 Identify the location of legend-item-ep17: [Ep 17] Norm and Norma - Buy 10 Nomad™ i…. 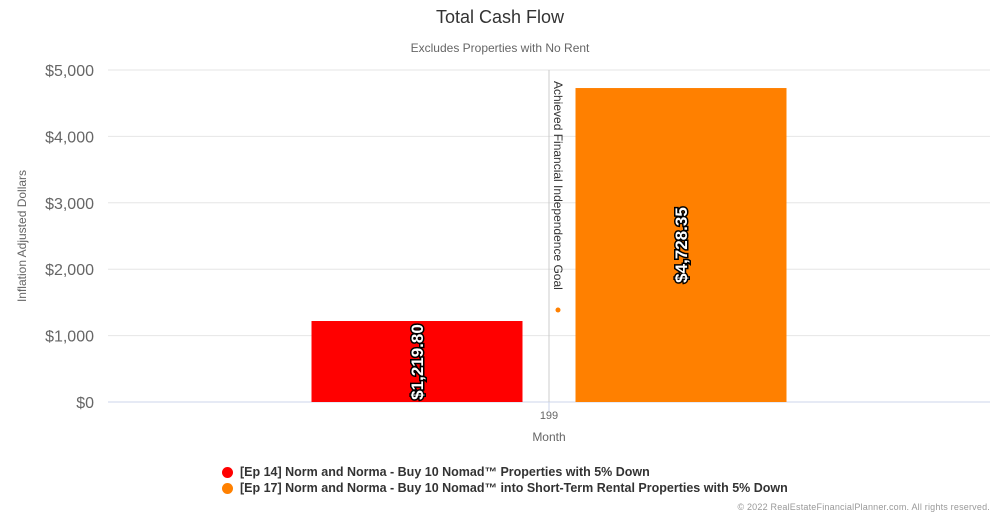
(505, 488).